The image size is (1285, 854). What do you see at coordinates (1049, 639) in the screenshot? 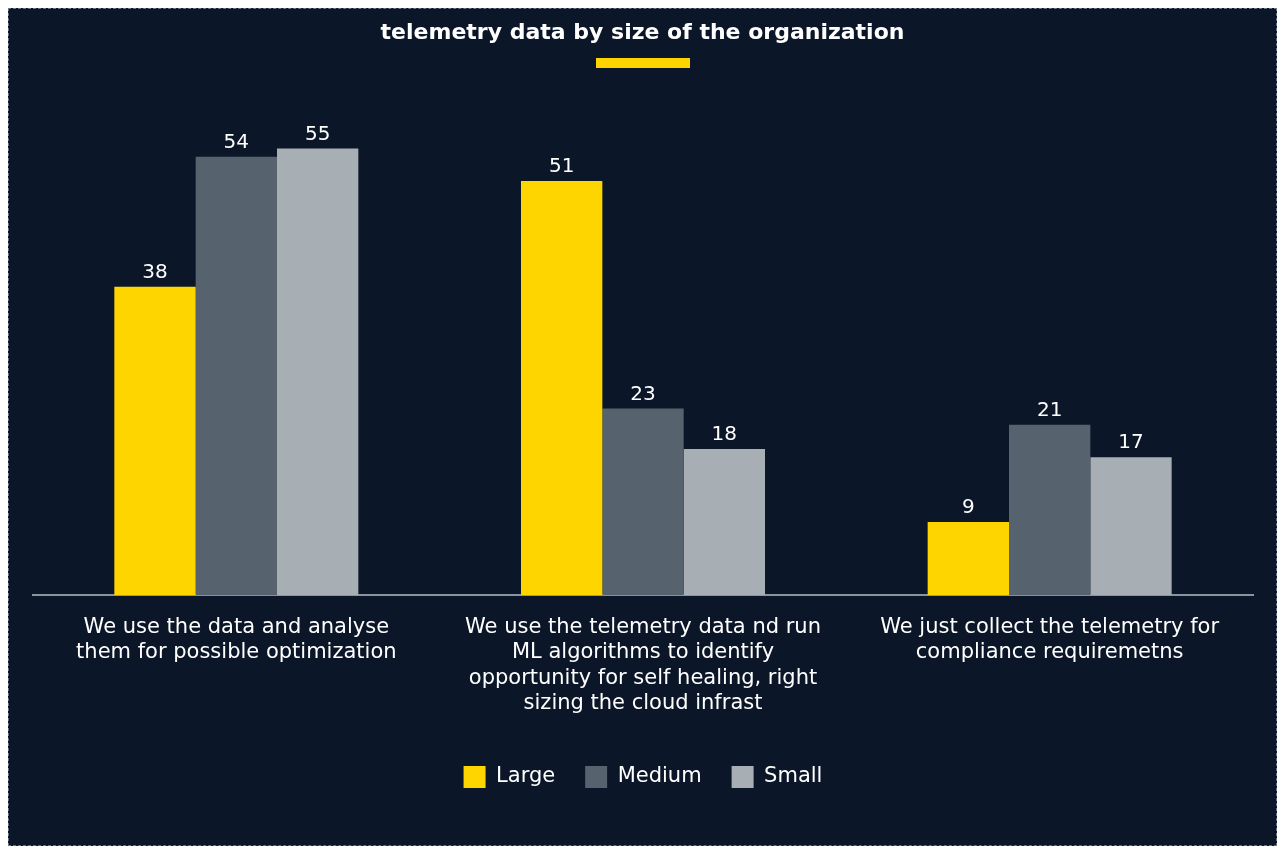
I see `x-tick-label: We just collect the telemetry for compliance requiremetns` at bounding box center [1049, 639].